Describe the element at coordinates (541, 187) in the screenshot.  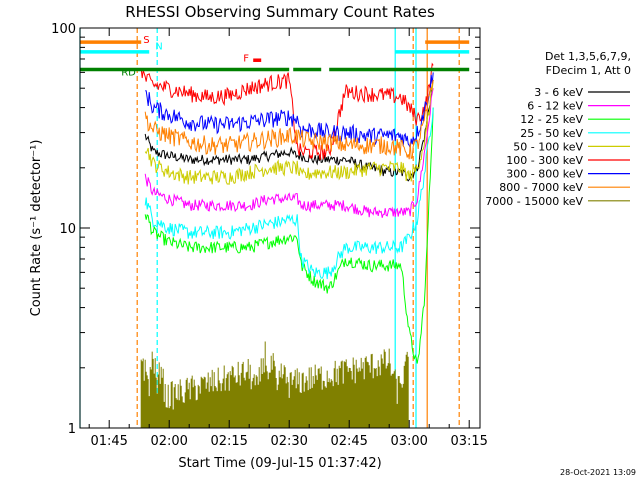
I see `legend-label-7: 800 - 7000 keV` at that location.